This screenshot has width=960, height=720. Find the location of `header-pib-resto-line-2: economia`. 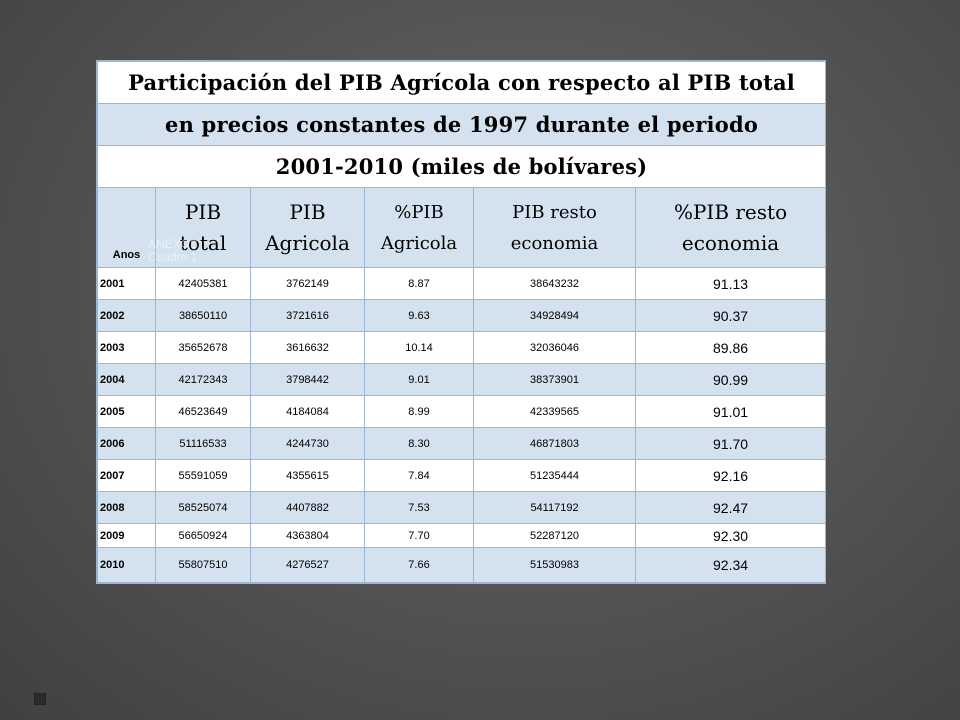

header-pib-resto-line-2: economia is located at coordinates (554, 243).